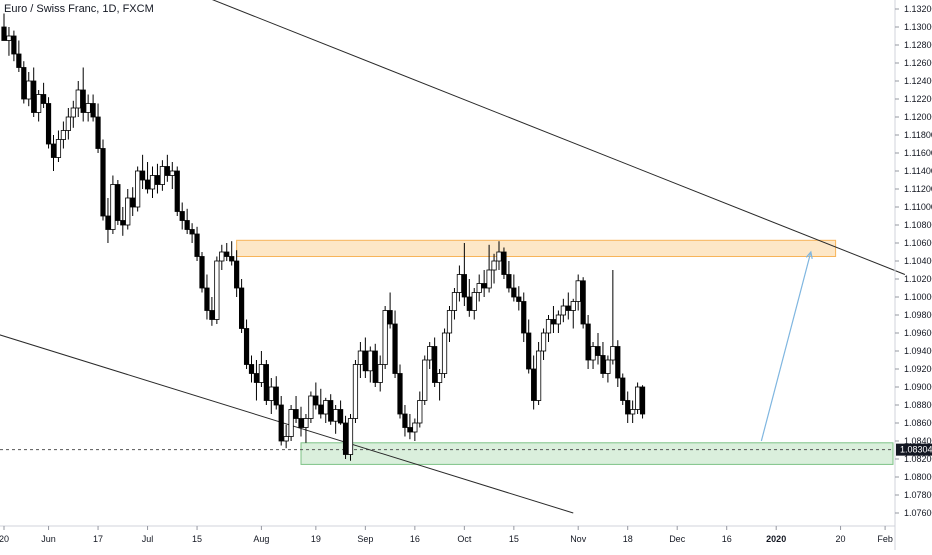 Image resolution: width=932 pixels, height=555 pixels. I want to click on resistance-zone, so click(536, 248).